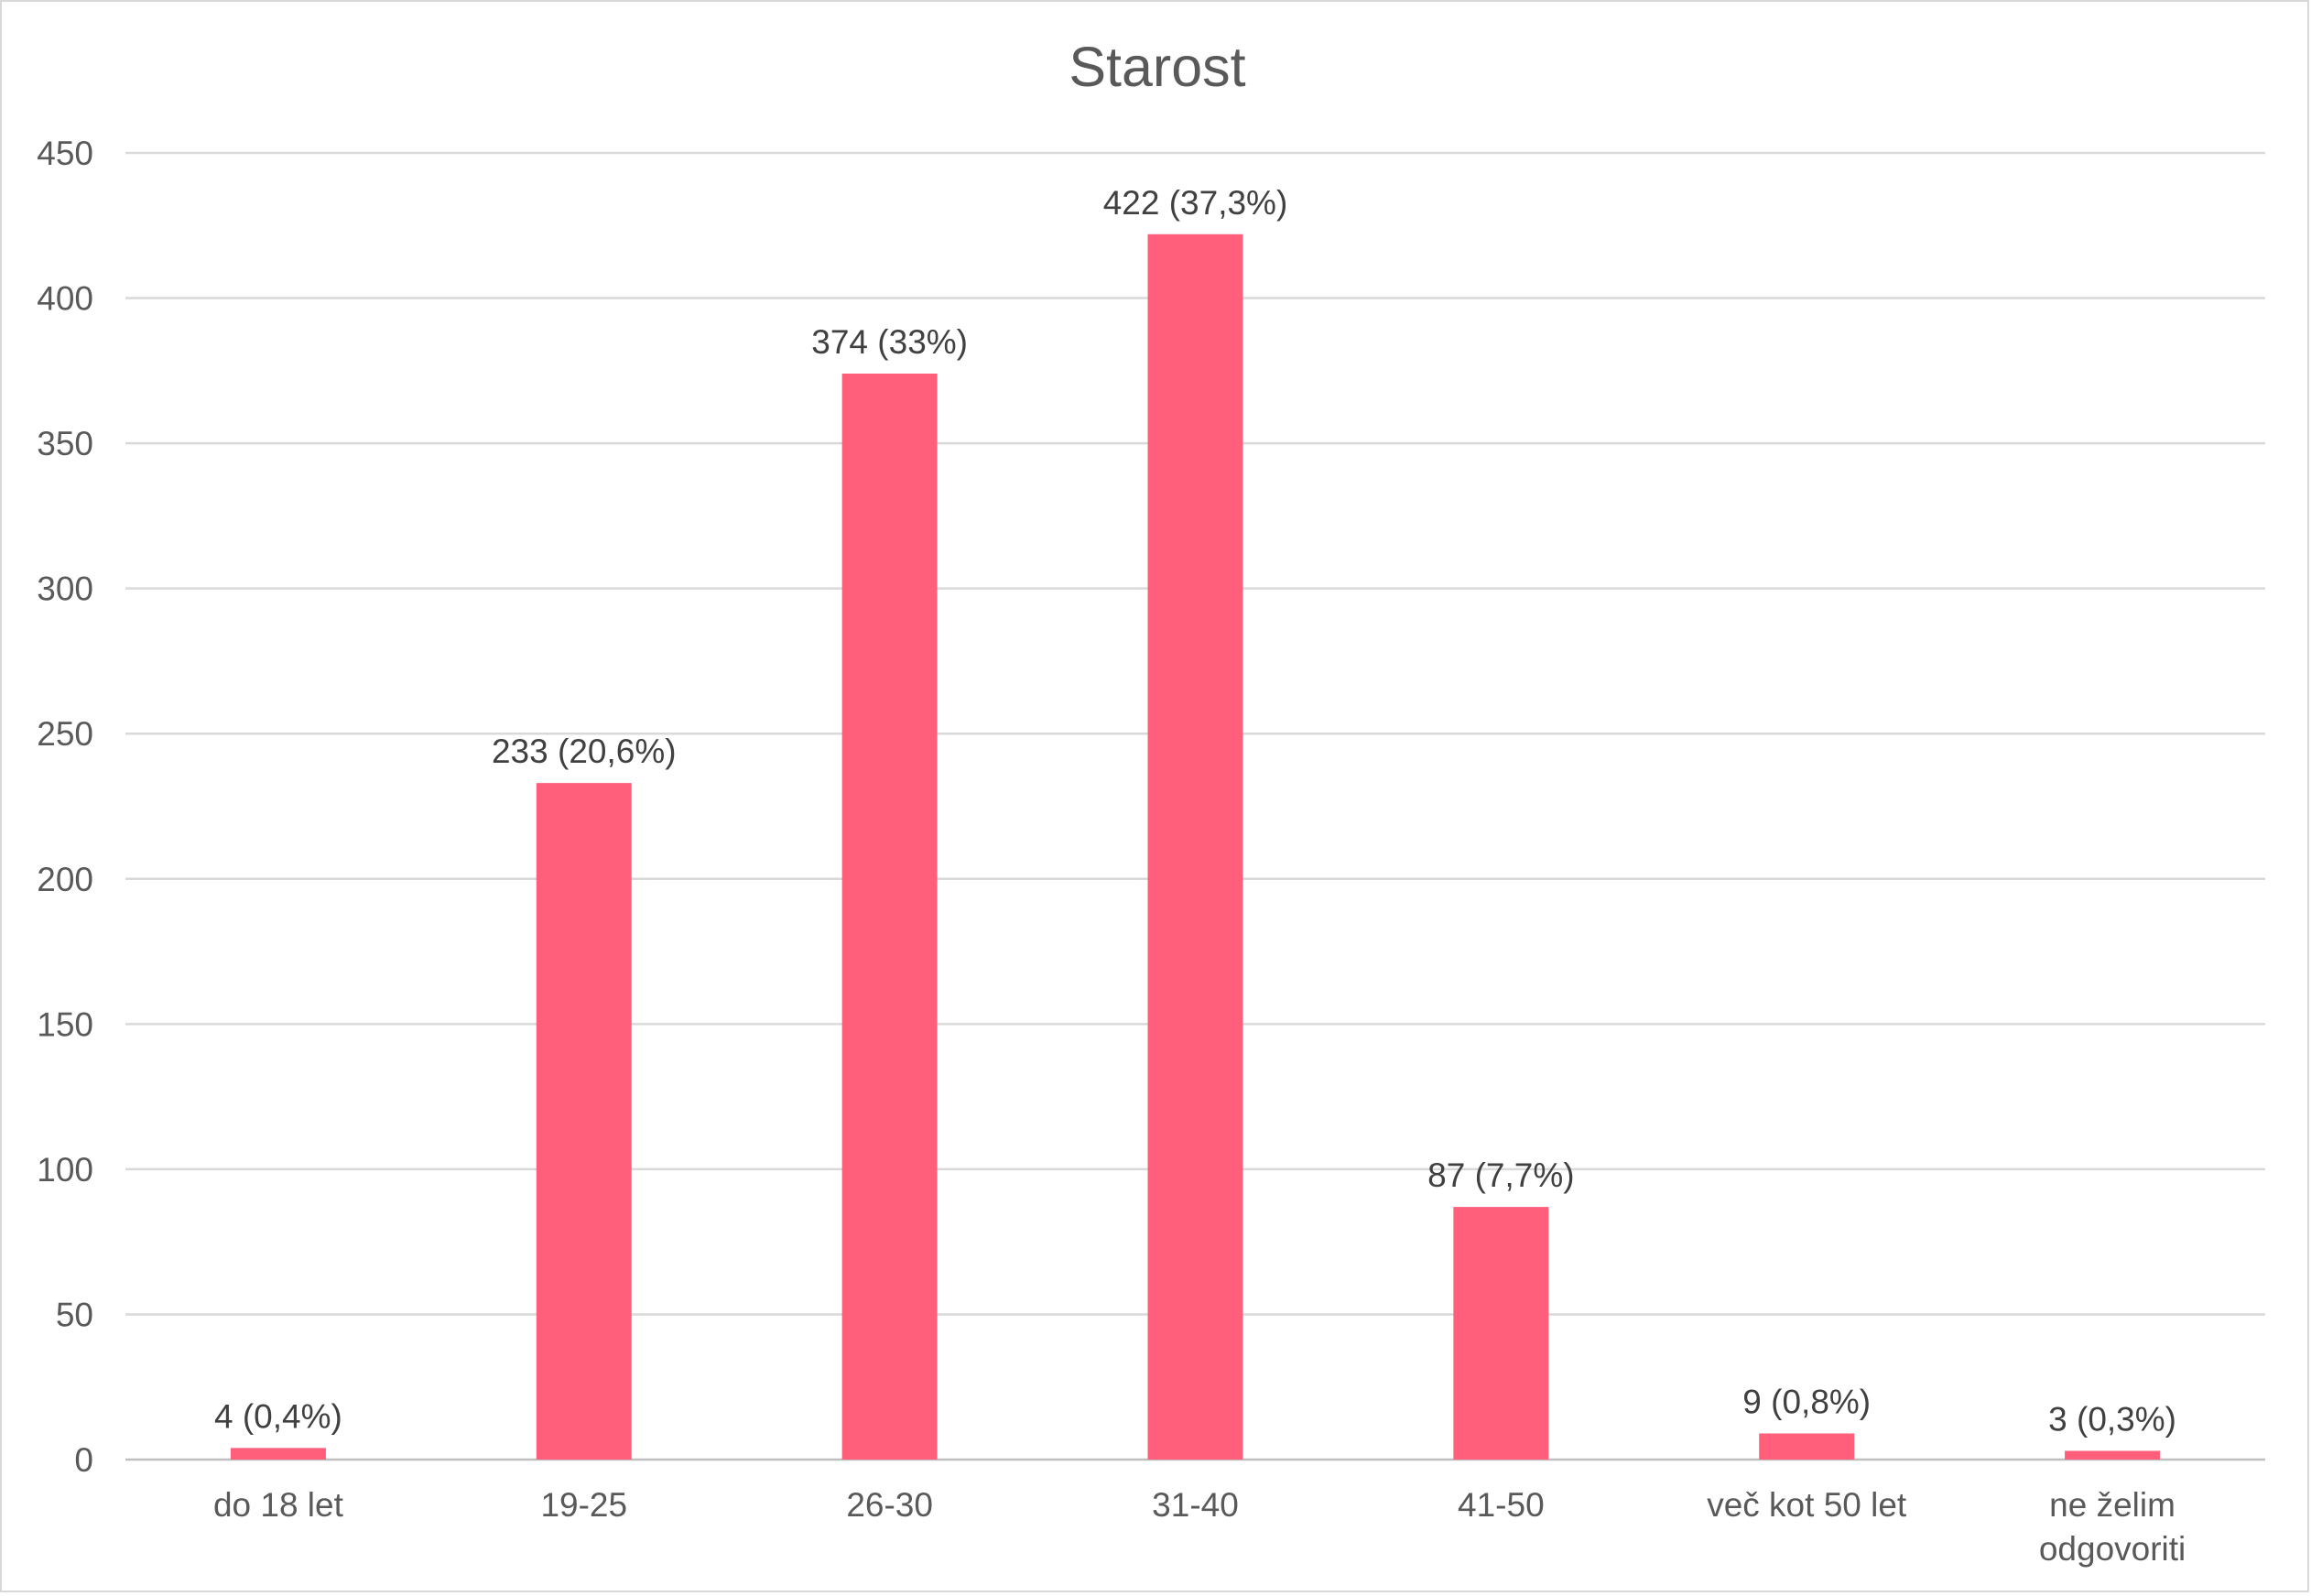 The width and height of the screenshot is (2311, 1596). I want to click on data-label: 4 (0,4%), so click(278, 1416).